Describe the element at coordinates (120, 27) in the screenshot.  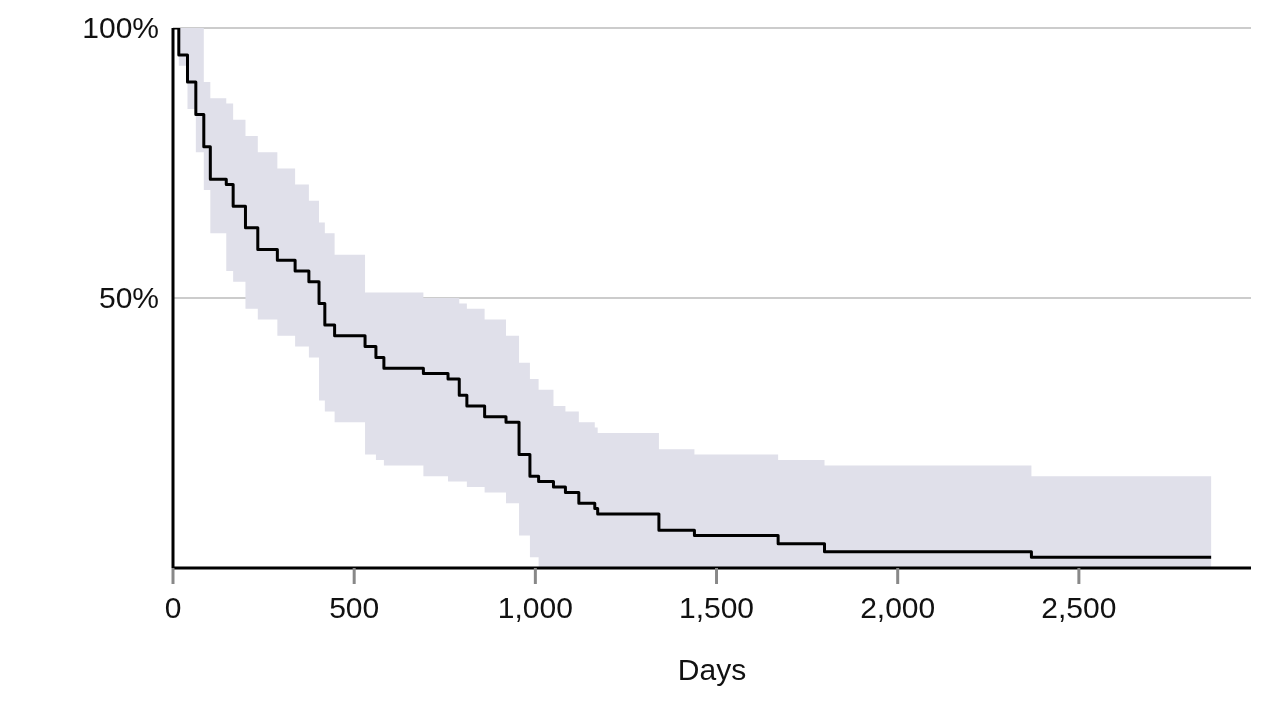
I see `y-tick-label: 100%` at that location.